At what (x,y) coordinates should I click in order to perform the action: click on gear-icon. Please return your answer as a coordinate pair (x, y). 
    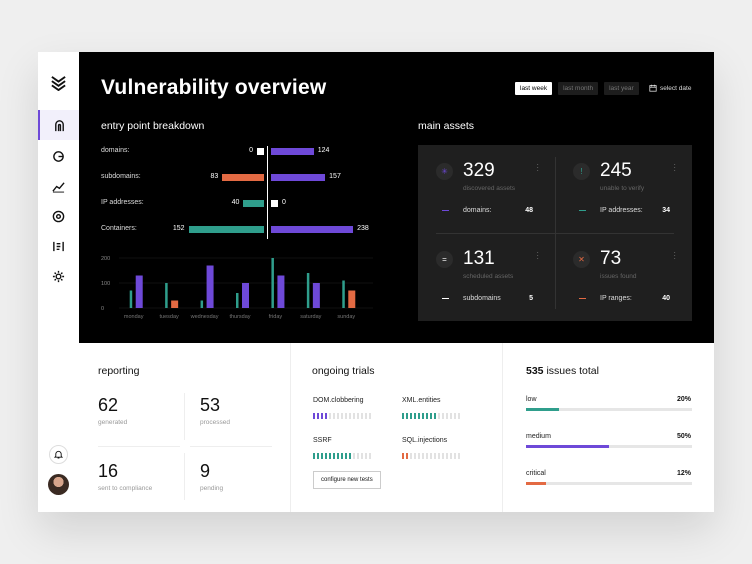
    Looking at the image, I should click on (58, 276).